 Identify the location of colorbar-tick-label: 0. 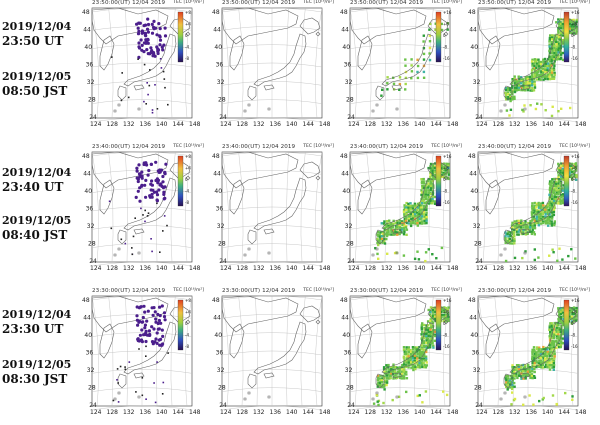
(186, 179).